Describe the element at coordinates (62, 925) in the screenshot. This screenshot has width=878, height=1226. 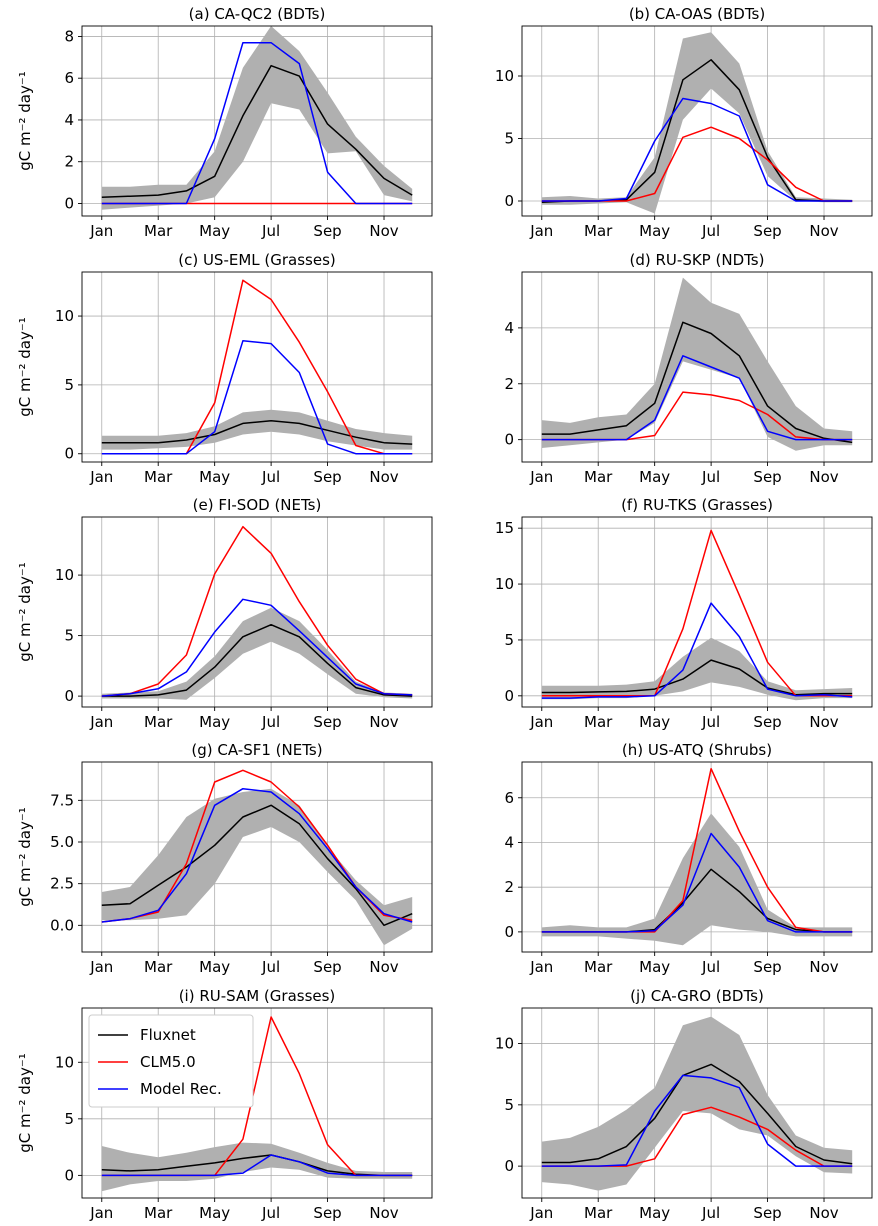
I see `y-tick-label: 0.0` at that location.